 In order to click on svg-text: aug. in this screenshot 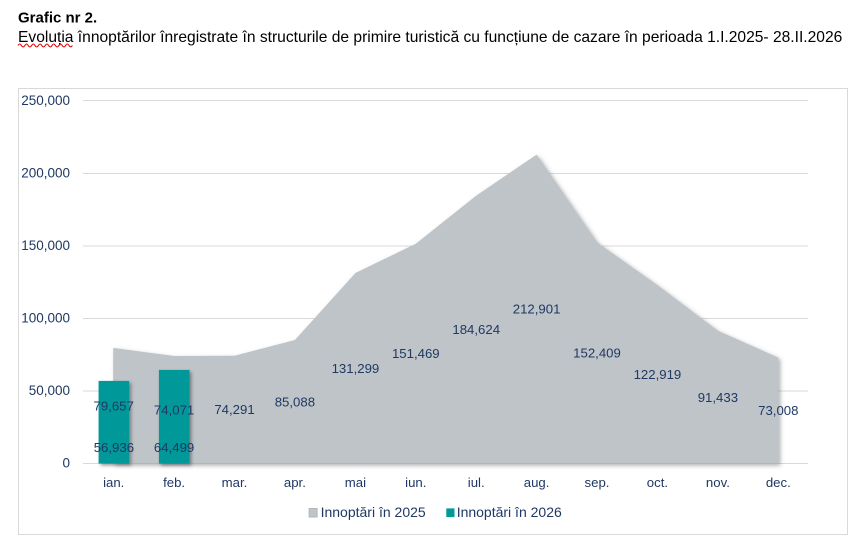, I will do `click(537, 482)`.